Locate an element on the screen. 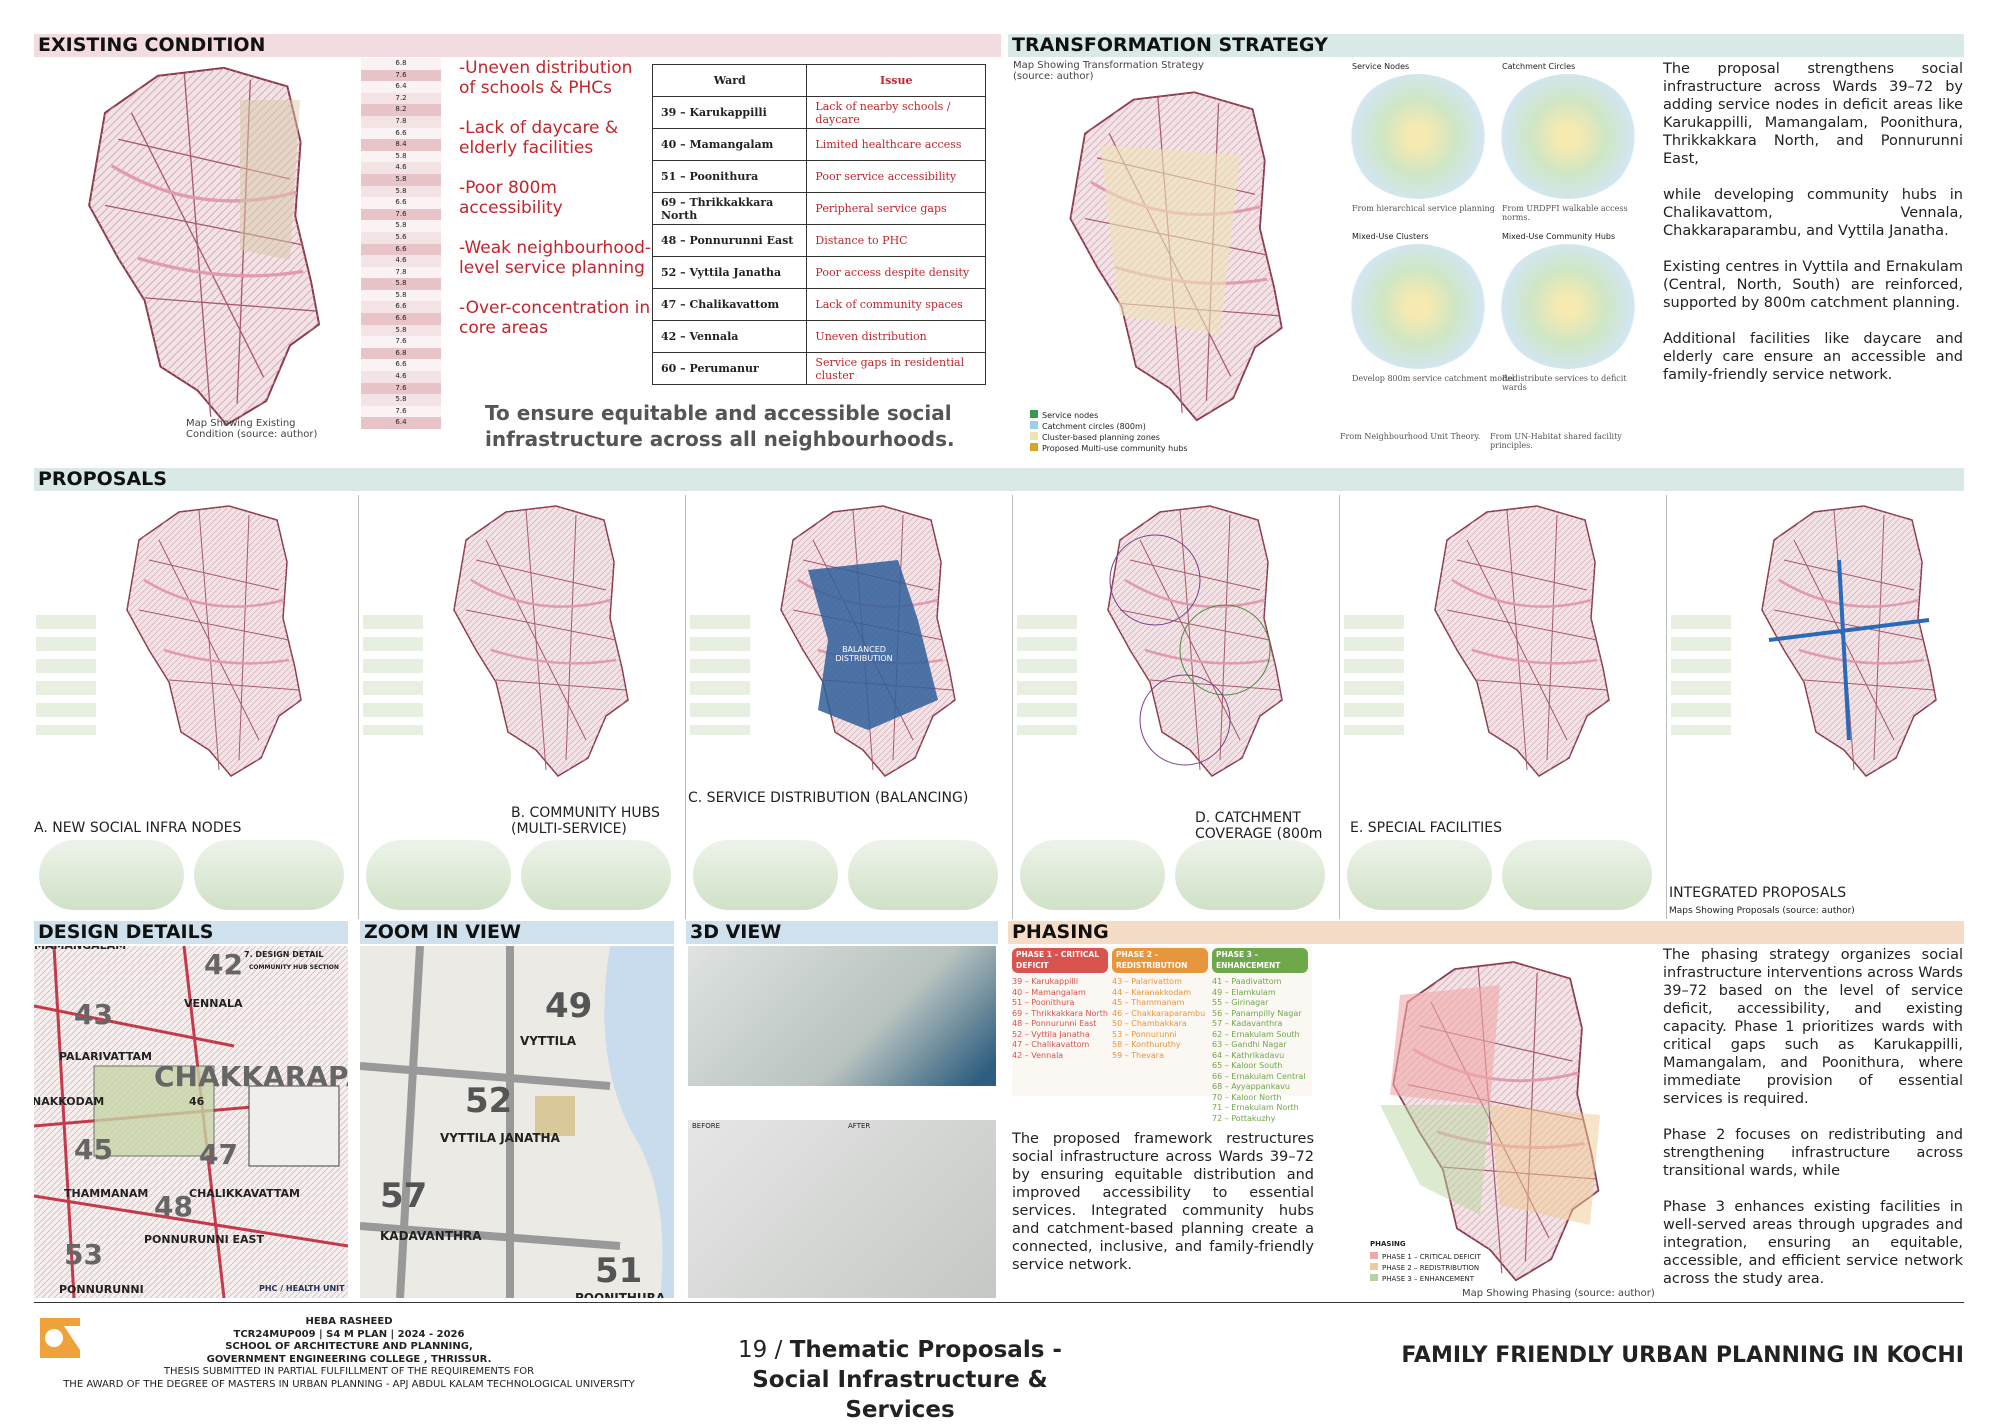 This screenshot has width=2000, height=1425. ward-cell: 48 – Ponnurunni East is located at coordinates (729, 240).